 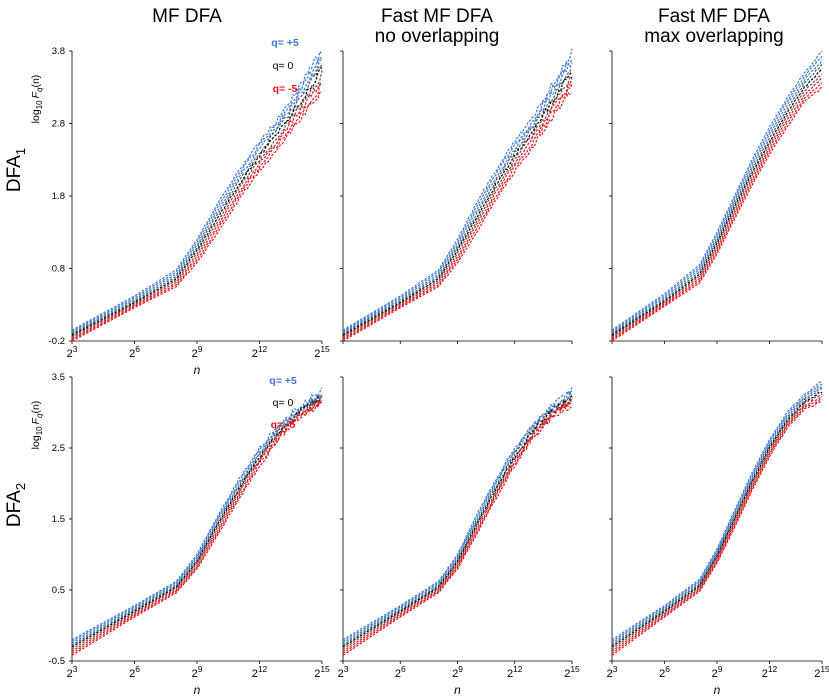 What do you see at coordinates (58, 519) in the screenshot?
I see `y-tick-label: 1.5` at bounding box center [58, 519].